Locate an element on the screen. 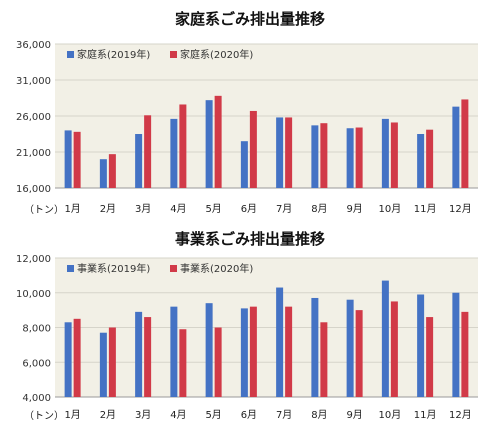 This screenshot has height=438, width=500. business-unit-label: （トン） is located at coordinates (44, 416).